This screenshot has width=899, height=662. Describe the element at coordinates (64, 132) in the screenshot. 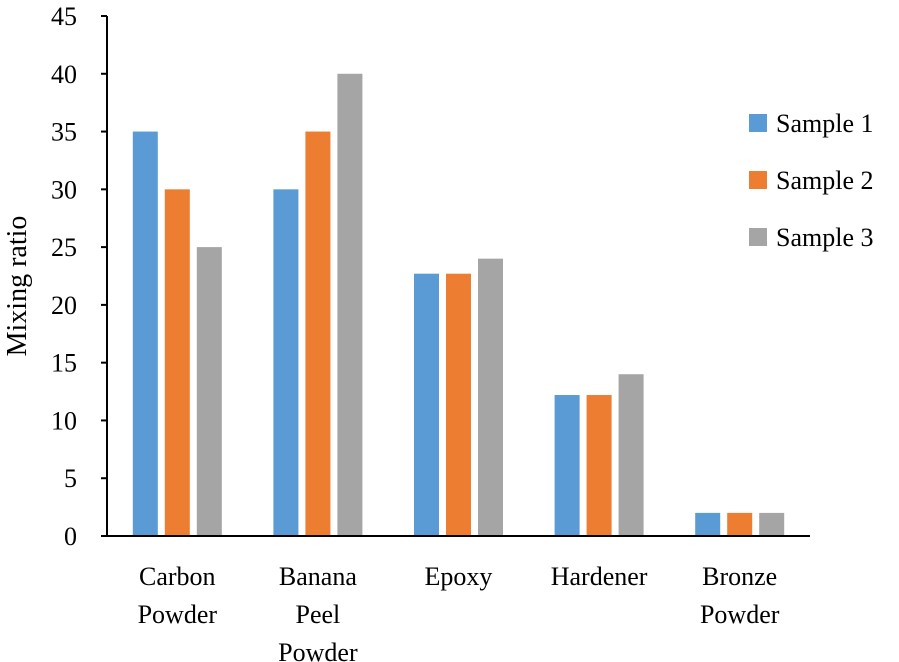

I see `y-tick-label: 35` at that location.